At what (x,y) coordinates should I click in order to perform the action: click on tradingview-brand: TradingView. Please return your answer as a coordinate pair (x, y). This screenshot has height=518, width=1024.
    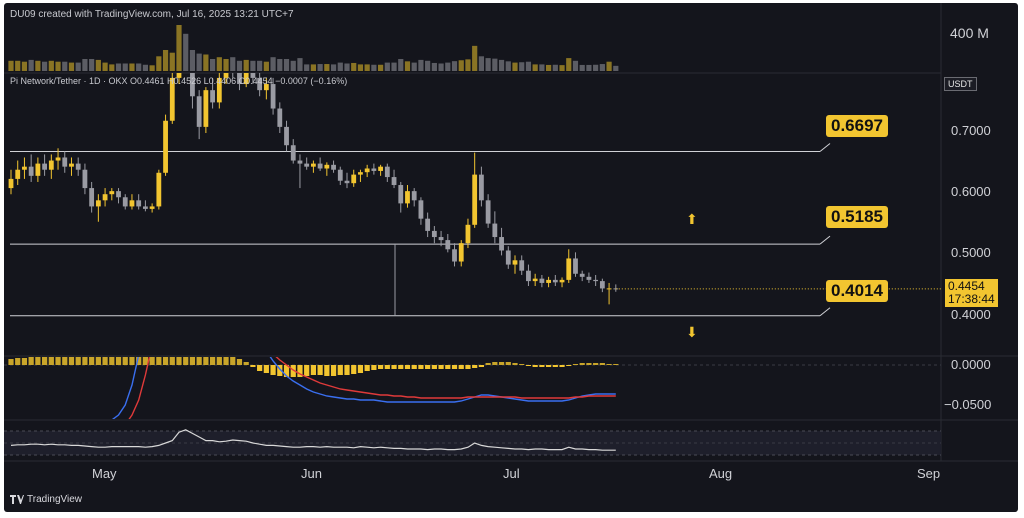
    Looking at the image, I should click on (46, 499).